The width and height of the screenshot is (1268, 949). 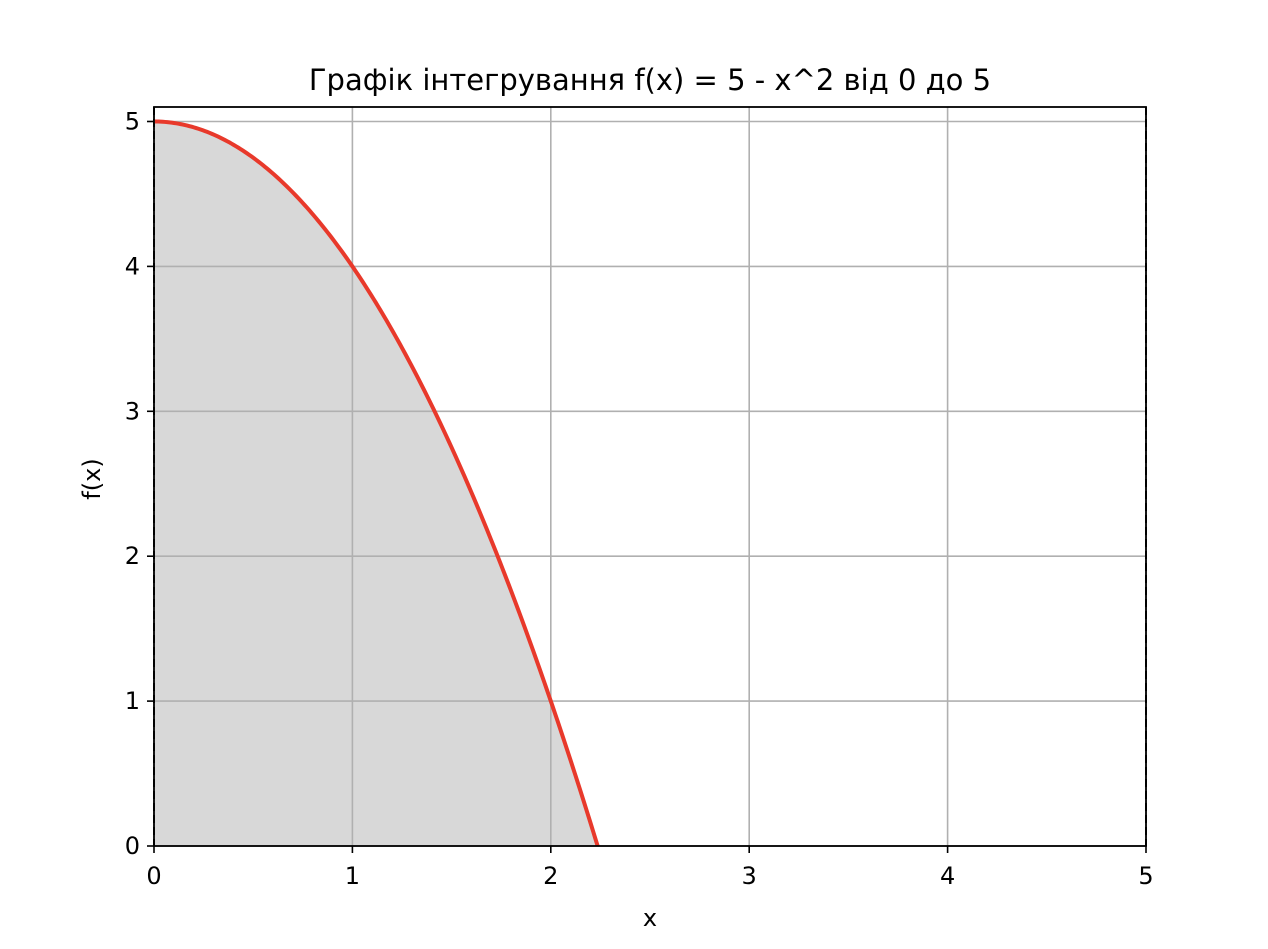 I want to click on x-tick-label: 5, so click(x=1145, y=876).